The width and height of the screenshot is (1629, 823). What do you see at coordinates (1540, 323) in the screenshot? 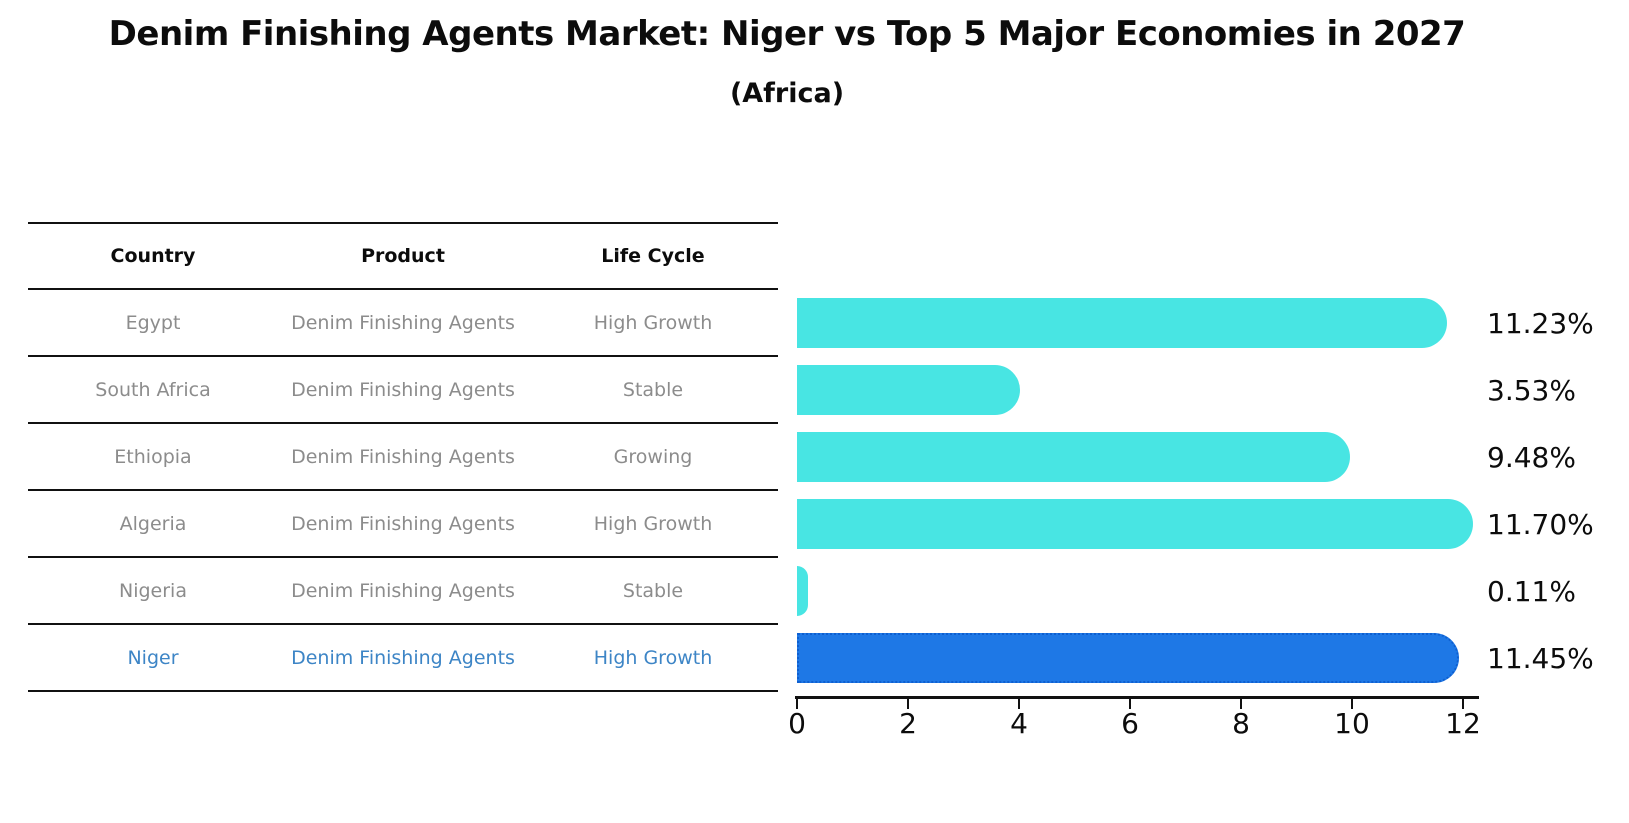
I see `value-label-egypt: 11.23%` at bounding box center [1540, 323].